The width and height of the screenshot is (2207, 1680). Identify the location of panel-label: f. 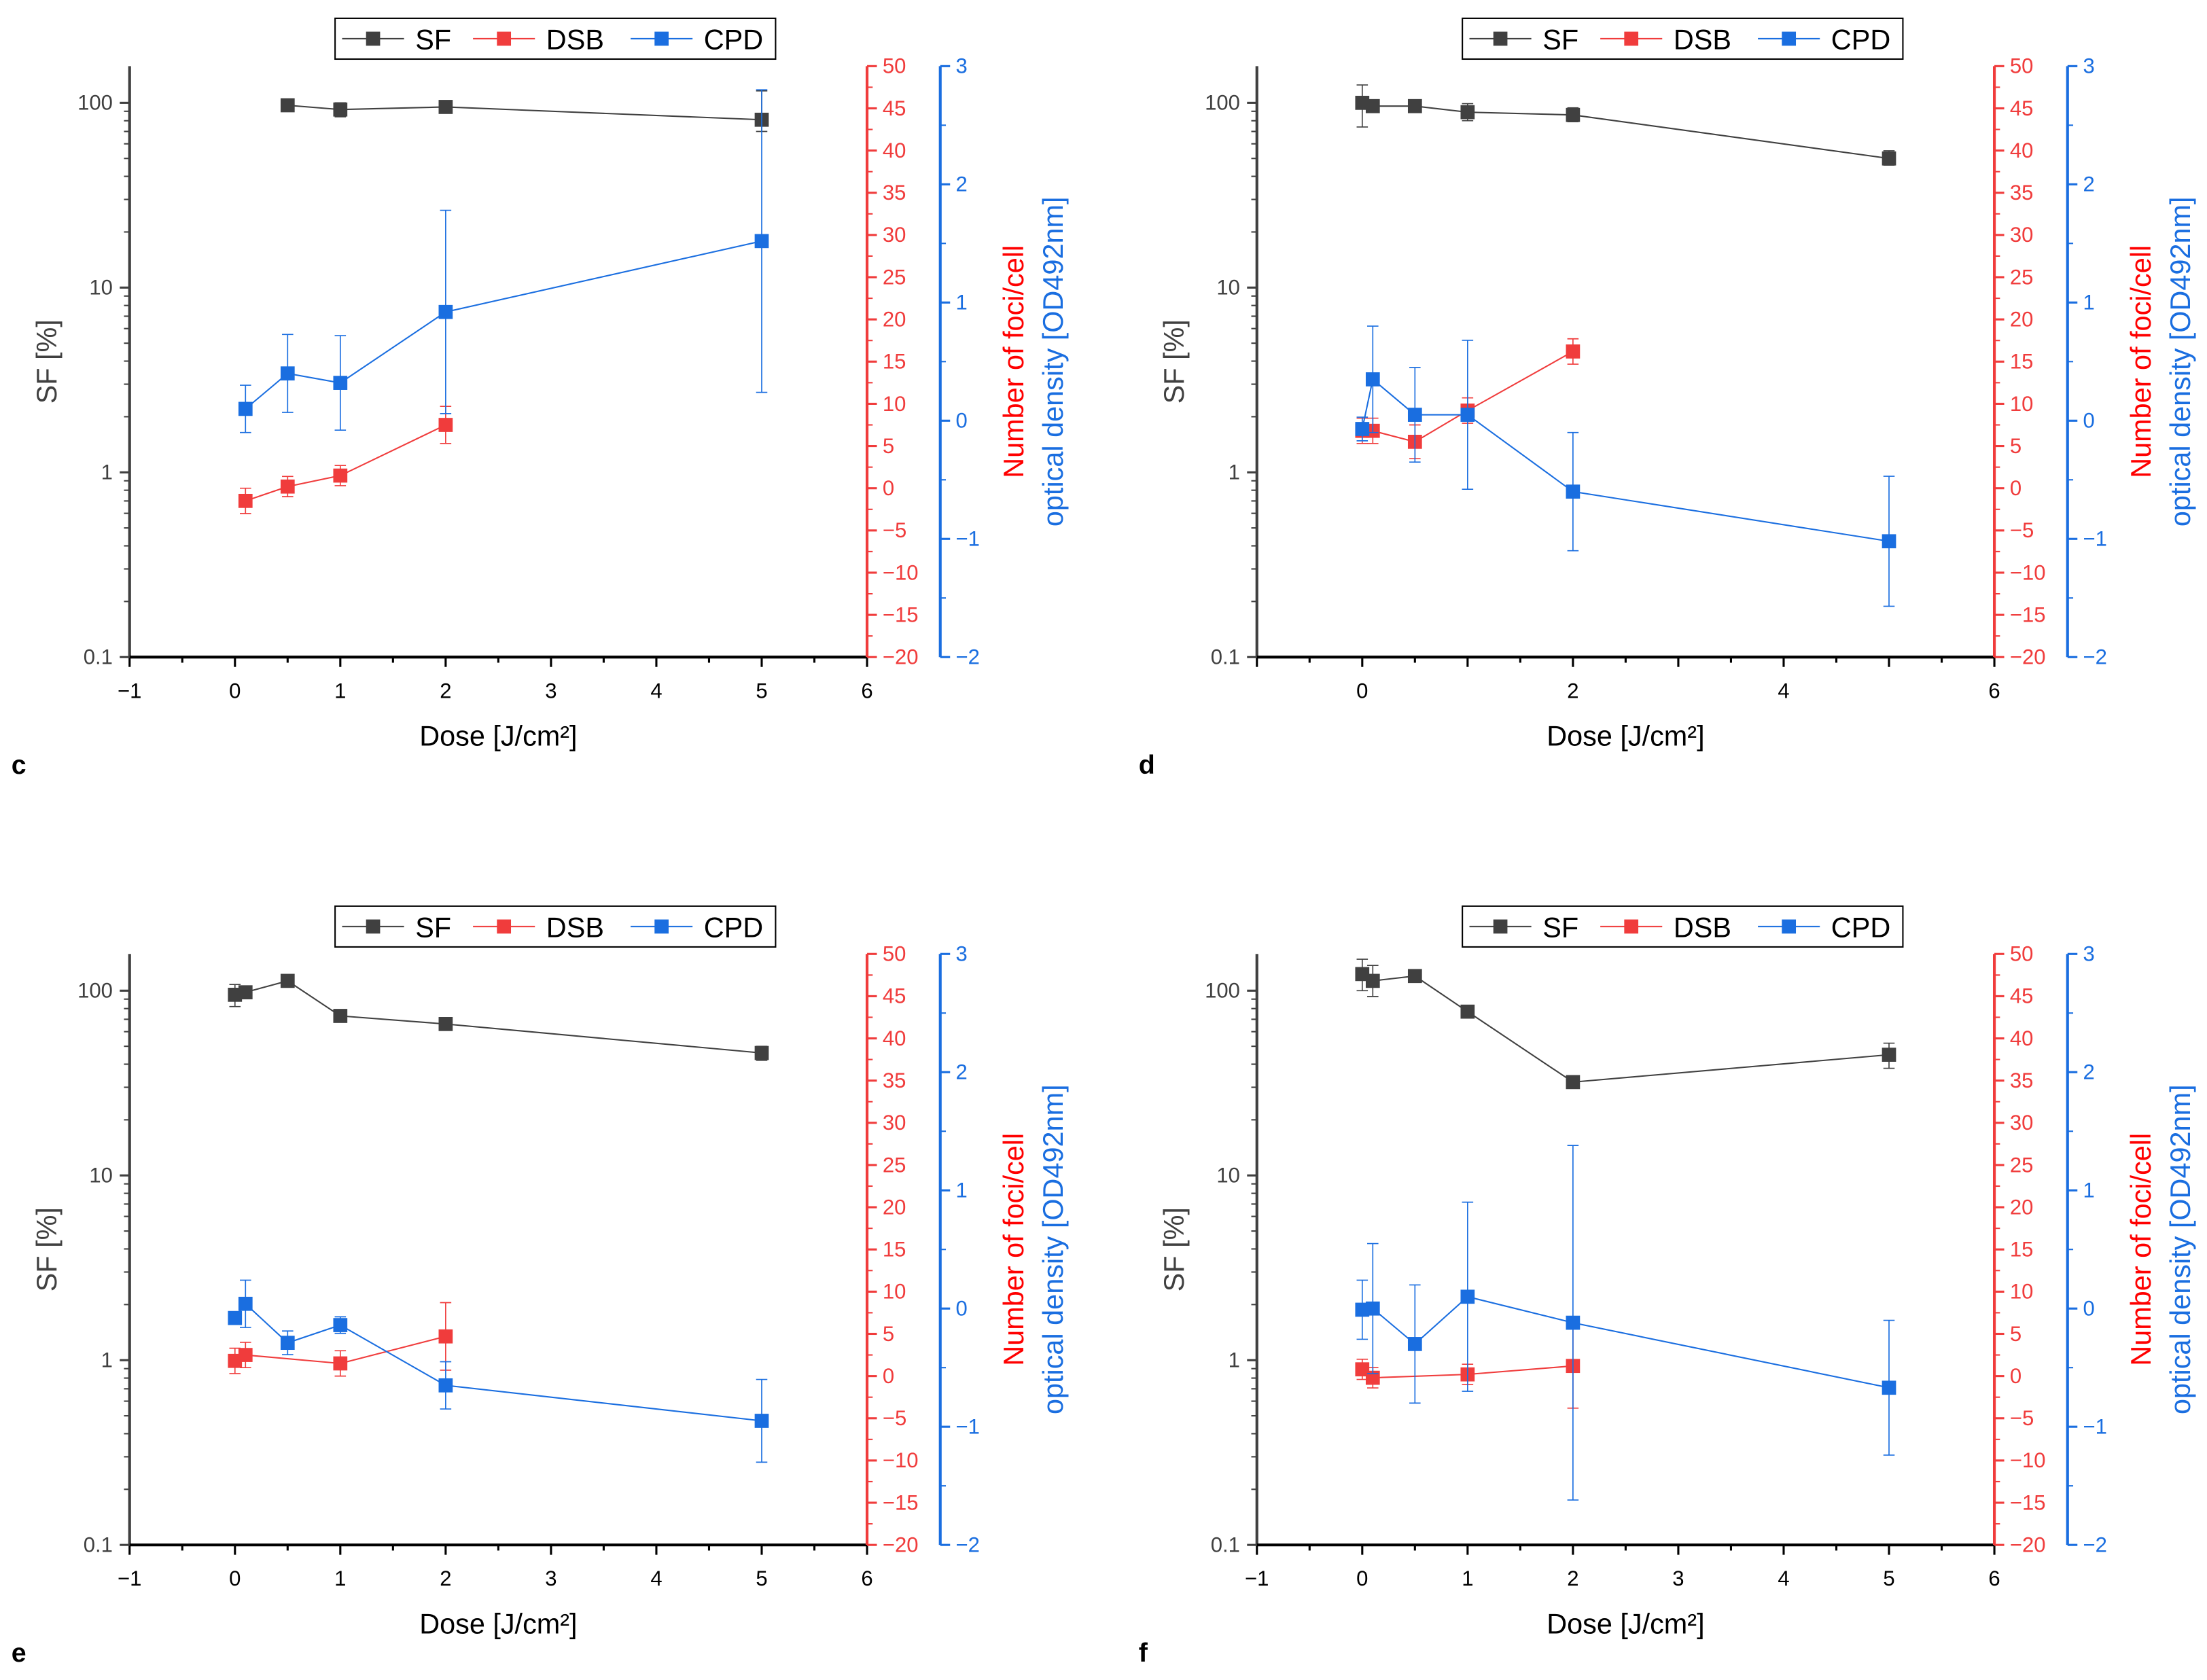
(1144, 1653).